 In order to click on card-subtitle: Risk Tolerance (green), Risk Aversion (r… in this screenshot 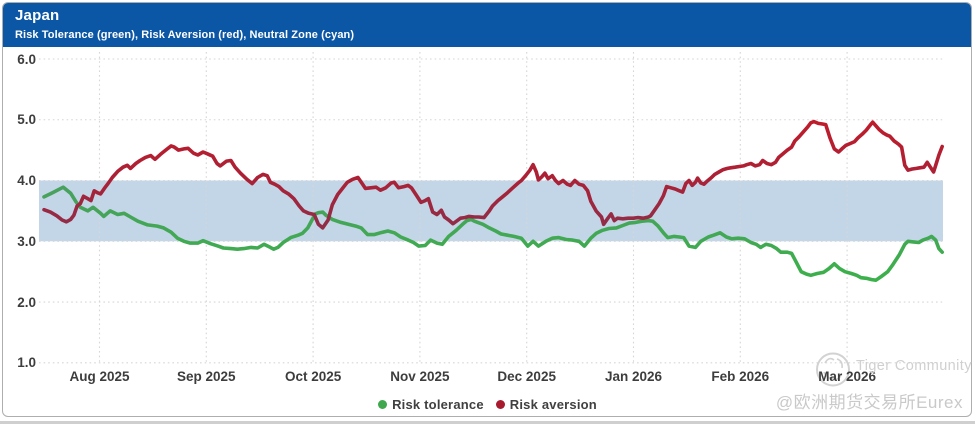, I will do `click(185, 35)`.